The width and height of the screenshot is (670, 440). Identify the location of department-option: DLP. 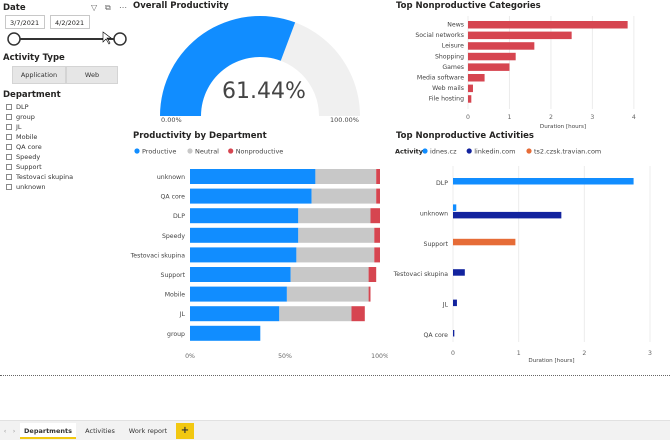
(17, 107).